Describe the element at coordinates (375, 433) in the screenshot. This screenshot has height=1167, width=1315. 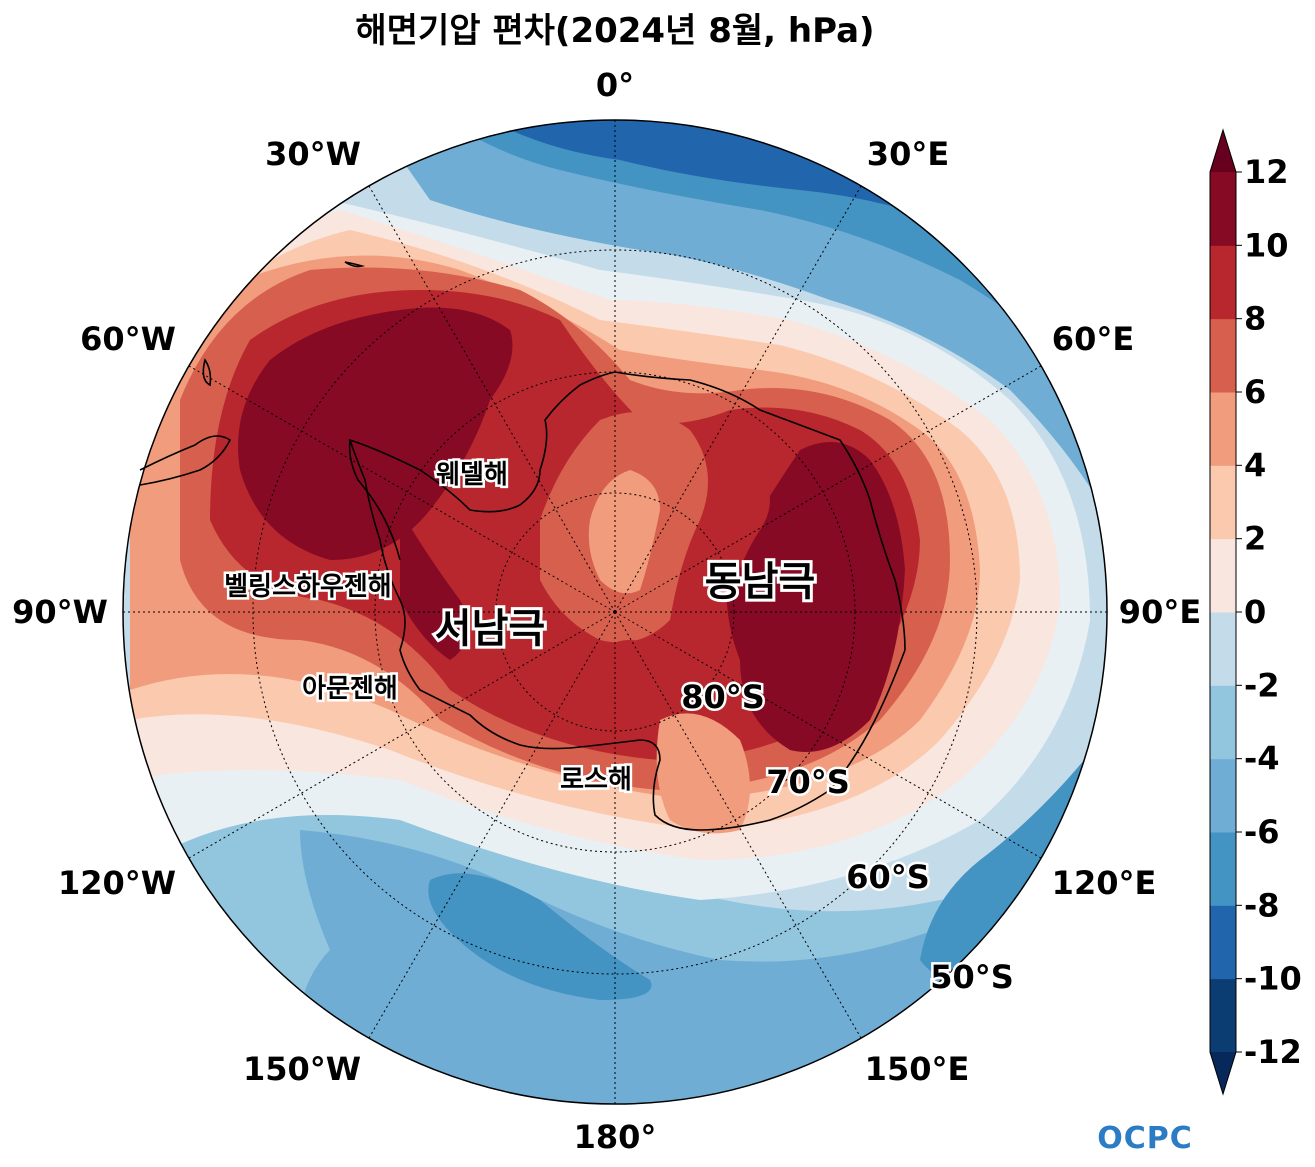
I see `anomaly-pos-12-west` at that location.